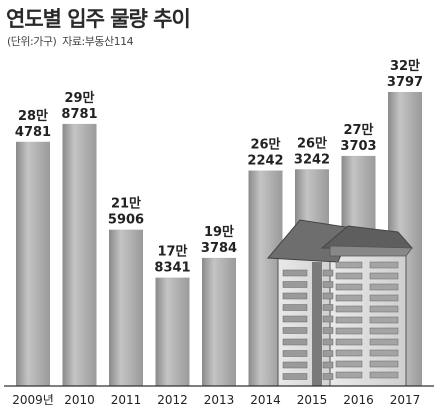  What do you see at coordinates (219, 400) in the screenshot?
I see `x-tick-label: 2013` at bounding box center [219, 400].